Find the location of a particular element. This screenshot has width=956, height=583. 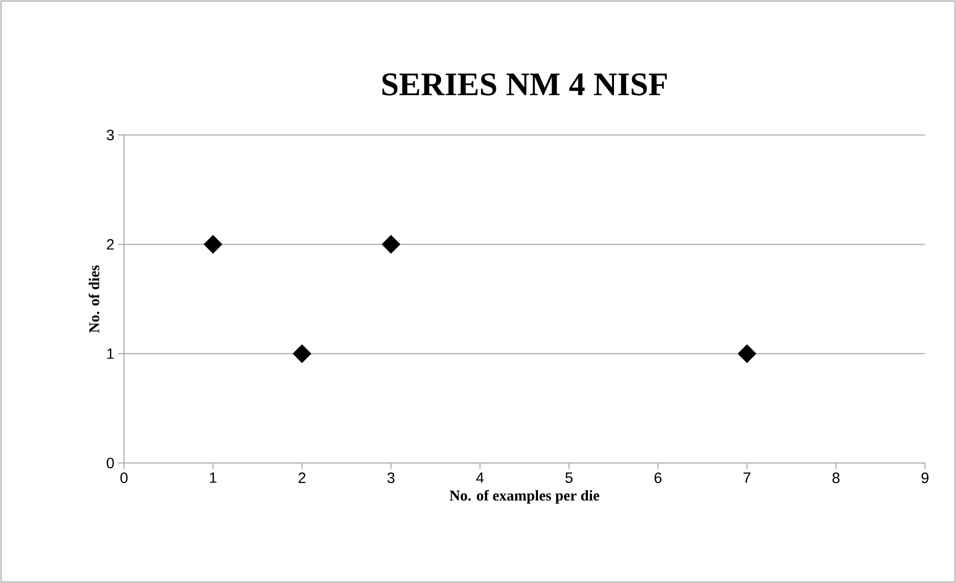

y-tick-label: 2 is located at coordinates (110, 244).